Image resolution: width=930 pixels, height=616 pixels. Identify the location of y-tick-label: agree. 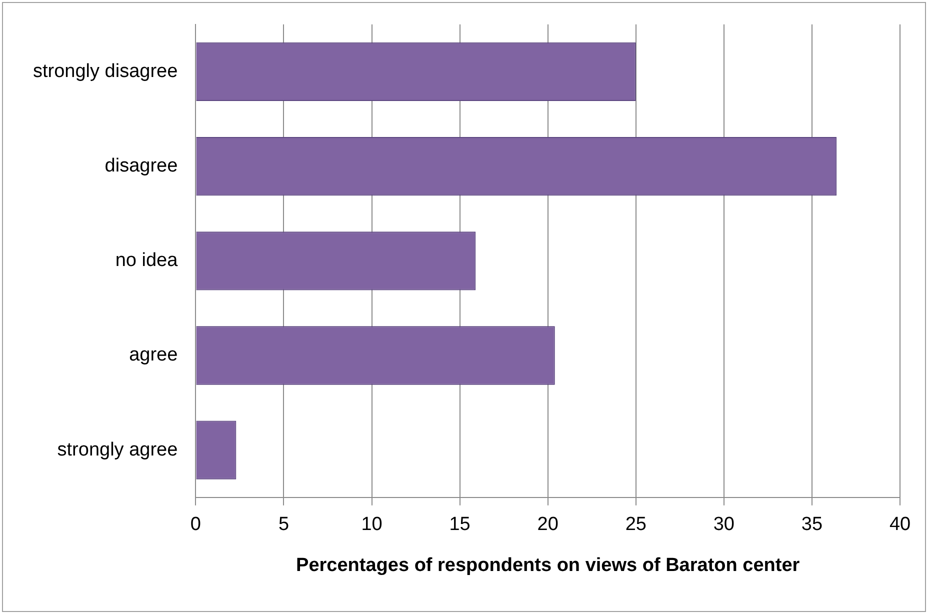
(153, 355).